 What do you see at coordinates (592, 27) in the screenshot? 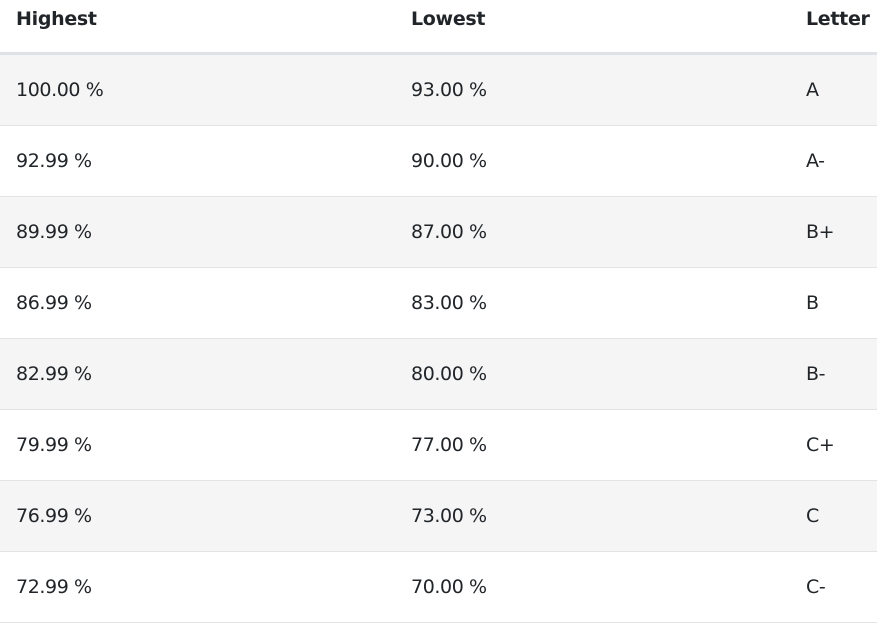
I see `header-lowest: Lowest` at bounding box center [592, 27].